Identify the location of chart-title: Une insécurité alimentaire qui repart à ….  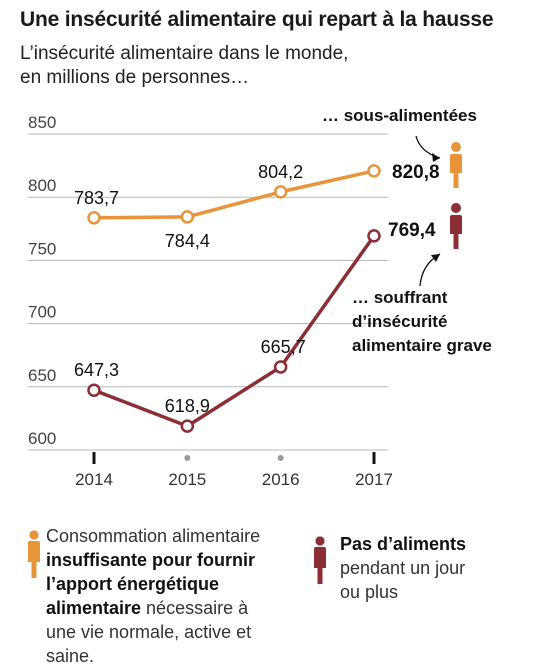
(257, 19).